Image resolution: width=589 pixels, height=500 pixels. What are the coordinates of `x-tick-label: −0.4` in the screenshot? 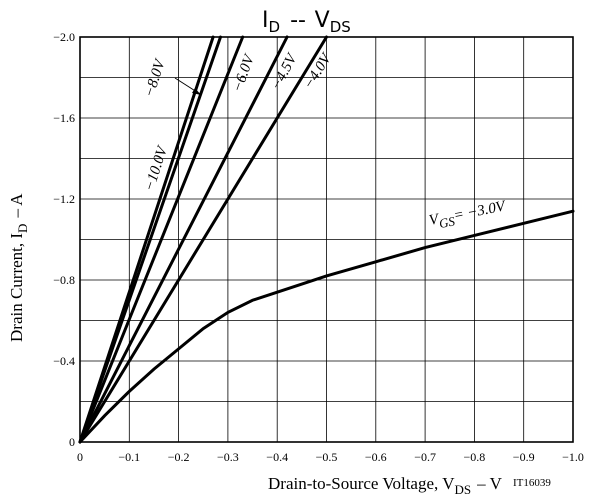 It's located at (277, 457).